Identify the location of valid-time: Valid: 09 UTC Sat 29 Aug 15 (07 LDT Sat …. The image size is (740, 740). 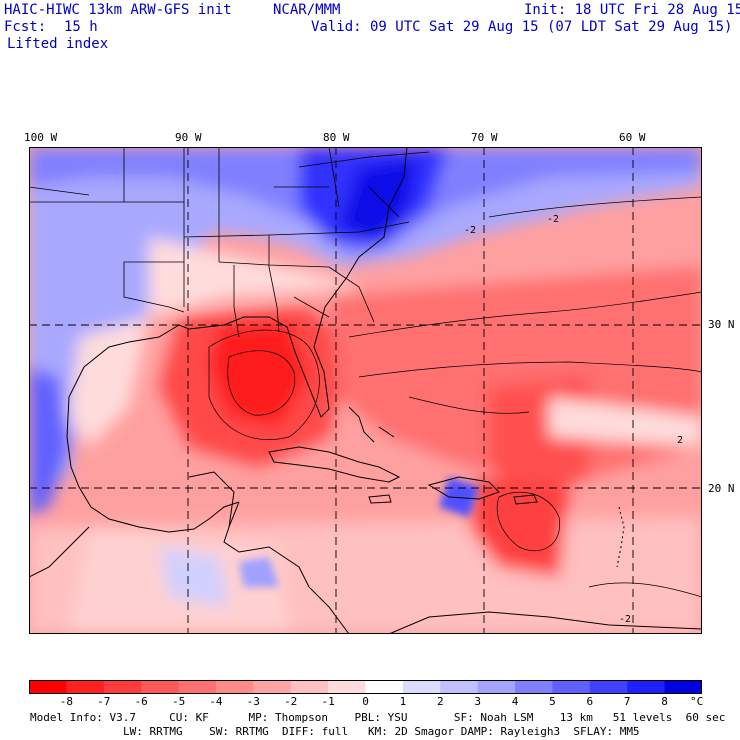
(522, 27).